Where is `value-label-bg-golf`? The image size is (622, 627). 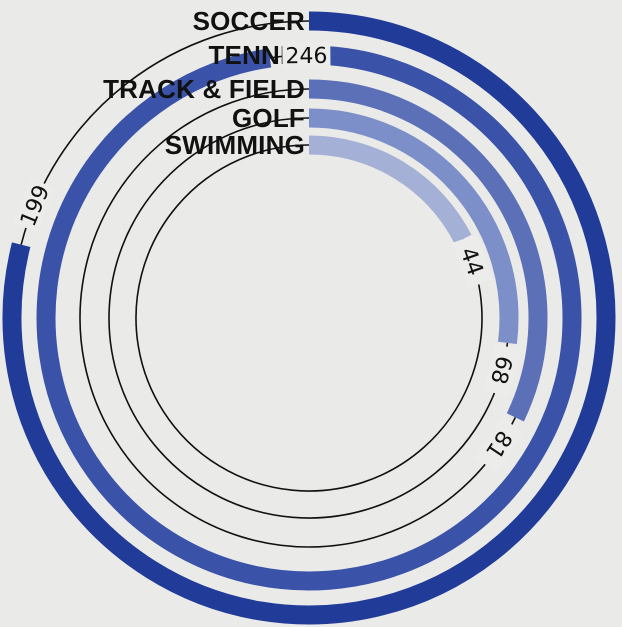 value-label-bg-golf is located at coordinates (502, 370).